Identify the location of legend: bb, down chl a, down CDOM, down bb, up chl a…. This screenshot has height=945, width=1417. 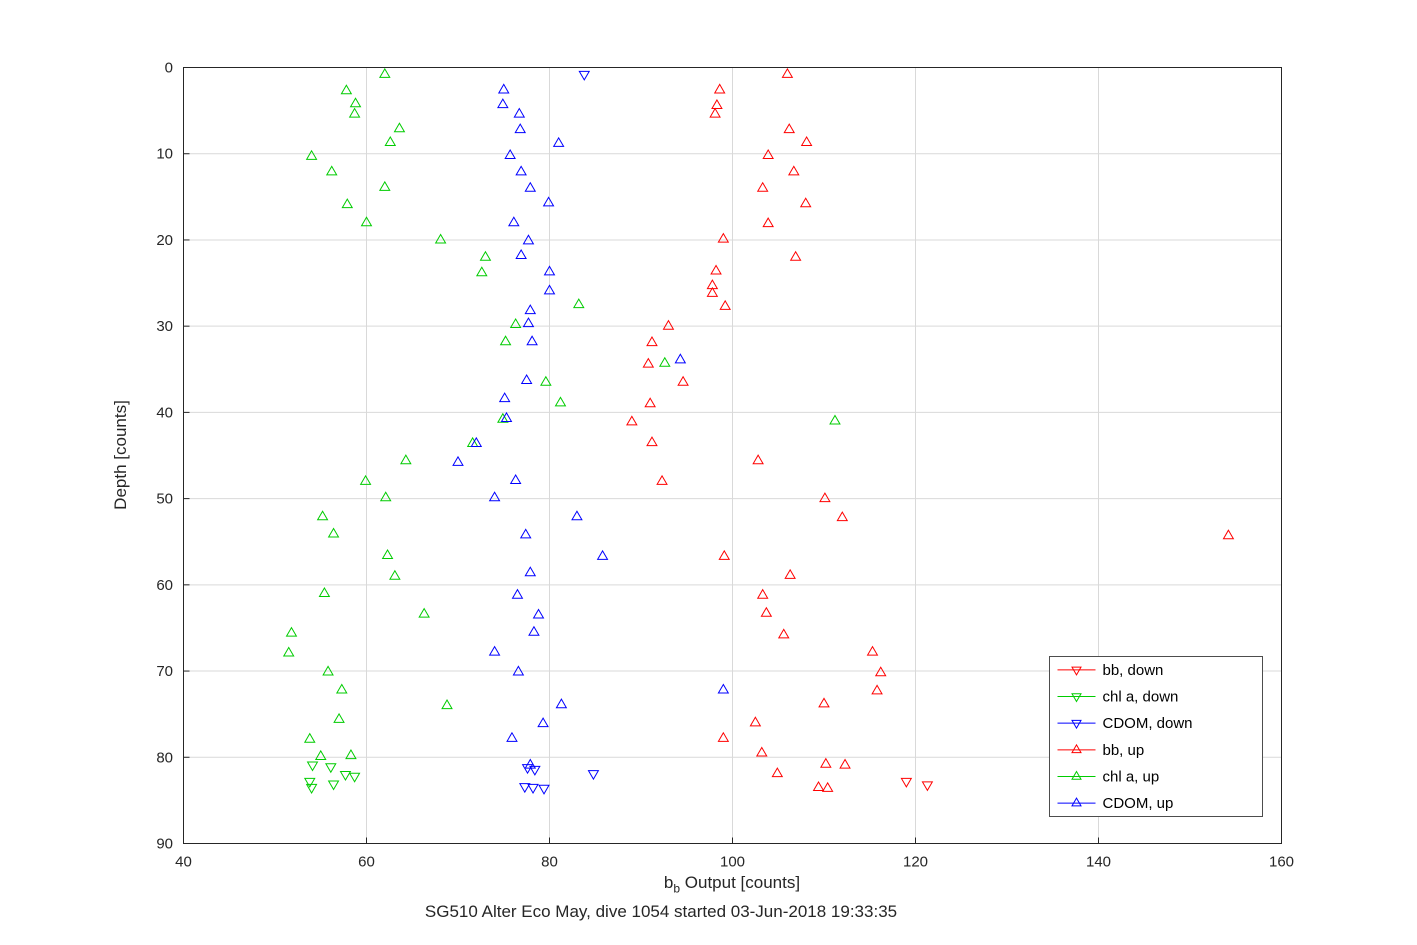
(1156, 736).